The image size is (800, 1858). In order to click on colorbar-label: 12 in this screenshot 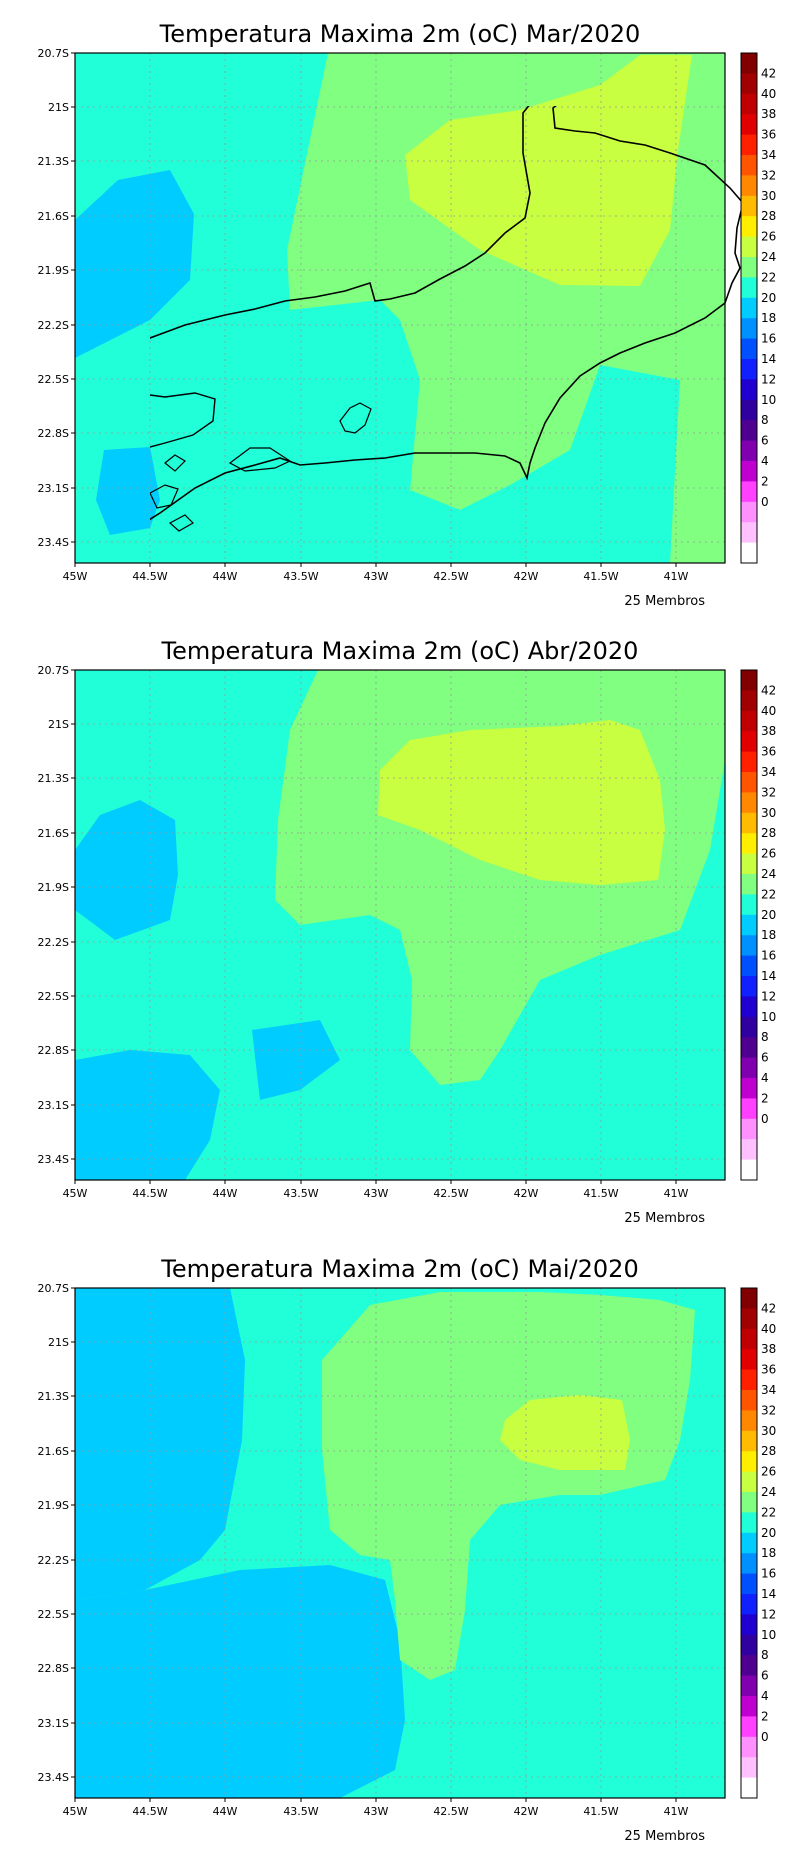, I will do `click(768, 996)`.